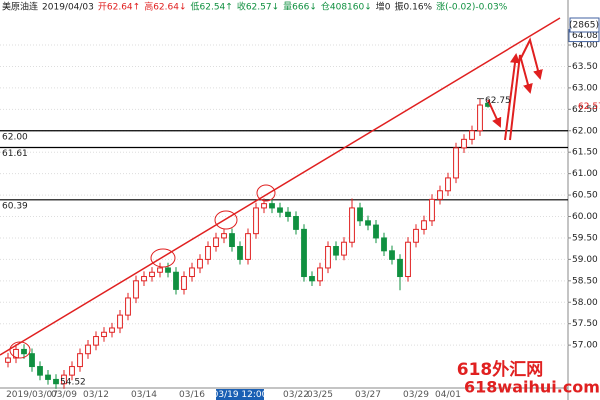 The width and height of the screenshot is (600, 400). What do you see at coordinates (585, 174) in the screenshot?
I see `y-tick-label: 61.00` at bounding box center [585, 174].